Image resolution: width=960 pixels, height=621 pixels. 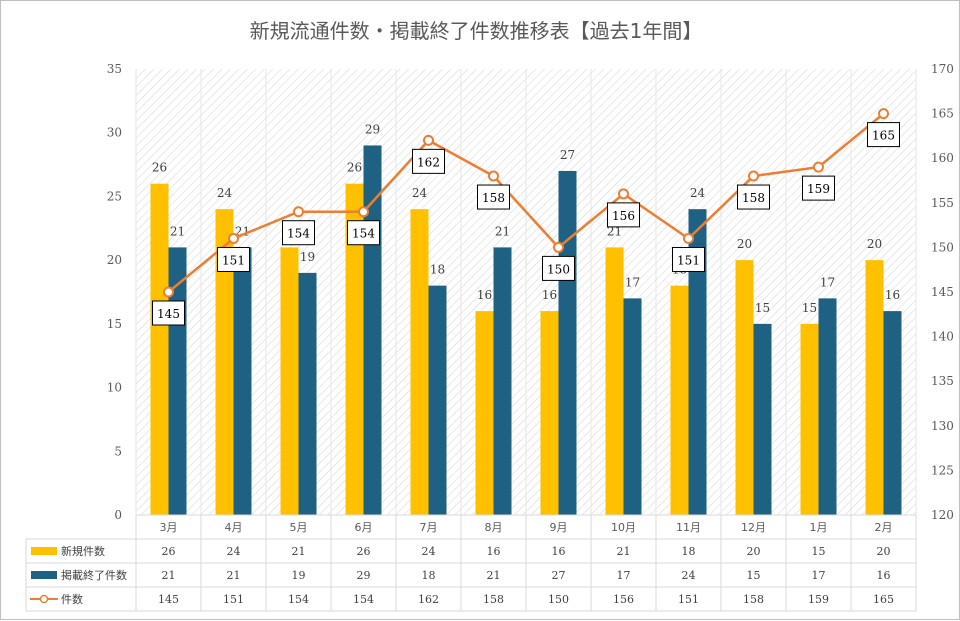 What do you see at coordinates (114, 260) in the screenshot?
I see `y-left-tick-label: 20` at bounding box center [114, 260].